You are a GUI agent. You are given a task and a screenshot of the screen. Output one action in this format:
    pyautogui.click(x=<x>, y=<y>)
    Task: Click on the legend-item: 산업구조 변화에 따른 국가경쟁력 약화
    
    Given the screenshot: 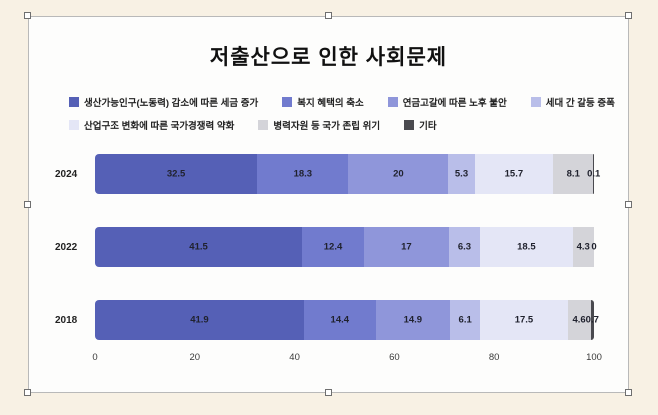 What is the action you would take?
    pyautogui.click(x=151, y=125)
    